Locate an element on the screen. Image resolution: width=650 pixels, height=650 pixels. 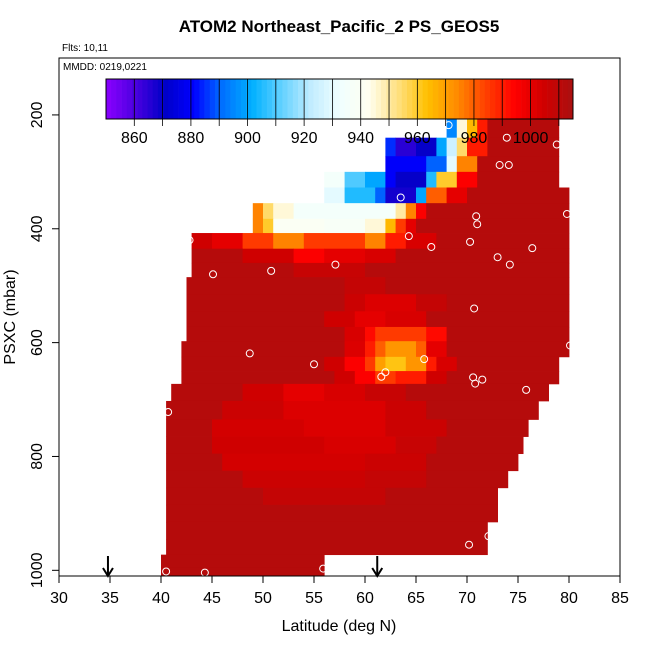
x-axis: 30 35 40 45 50 55 60 65 70 75 80 85 is located at coordinates (339, 591).